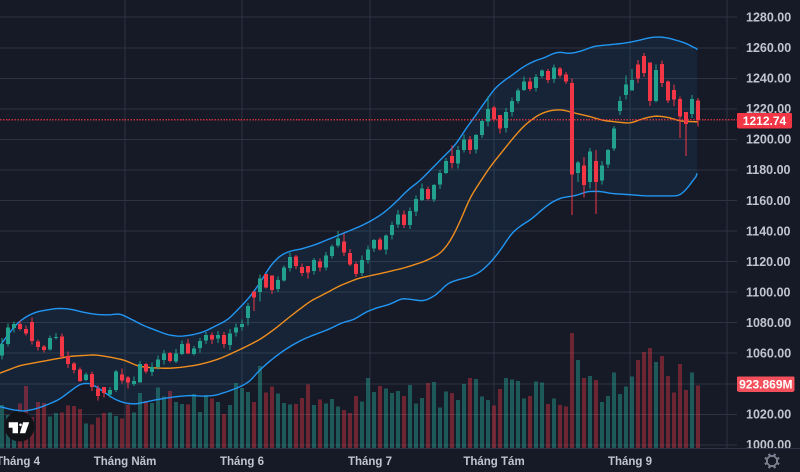 This screenshot has width=800, height=472. Describe the element at coordinates (630, 462) in the screenshot. I see `svg-text: Tháng 9` at that location.